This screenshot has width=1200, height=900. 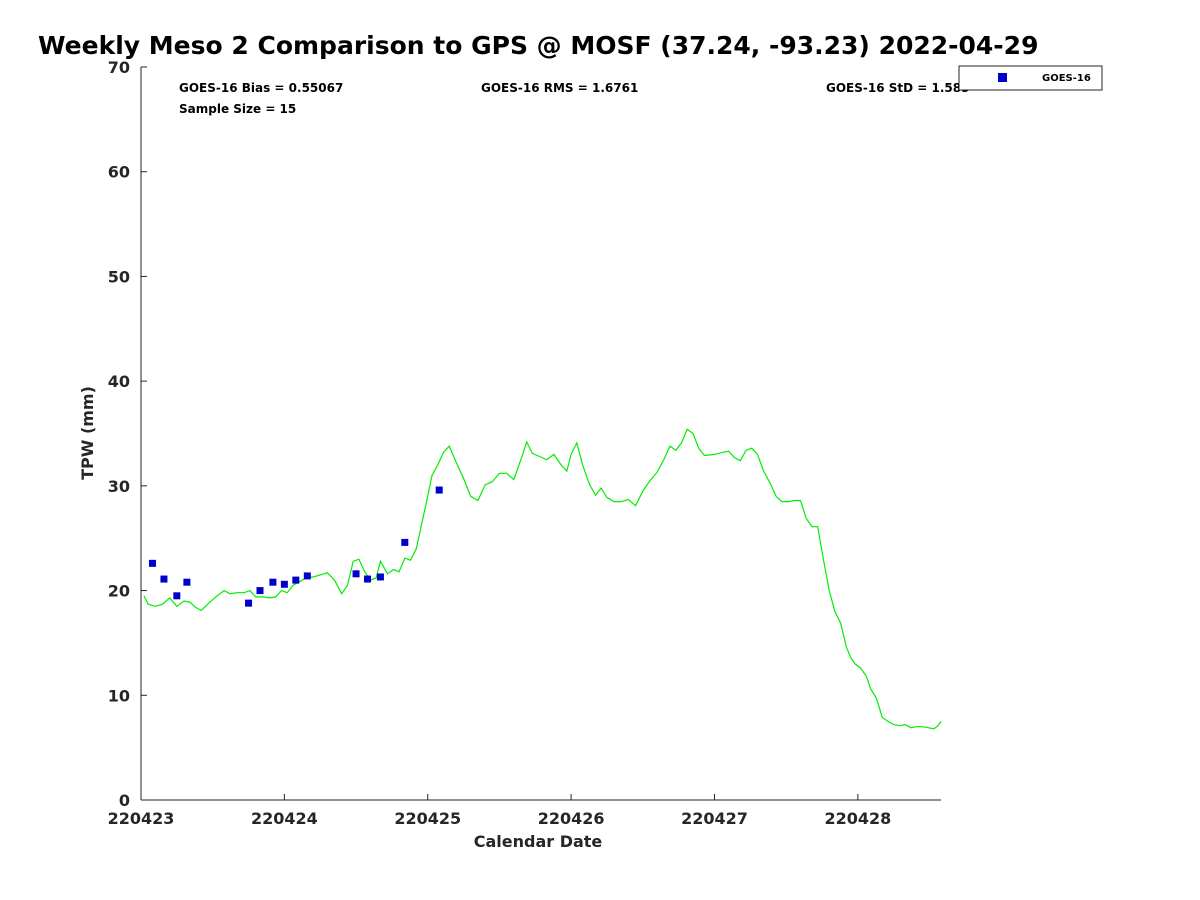 I want to click on x-tick-label: 220423, so click(x=141, y=818).